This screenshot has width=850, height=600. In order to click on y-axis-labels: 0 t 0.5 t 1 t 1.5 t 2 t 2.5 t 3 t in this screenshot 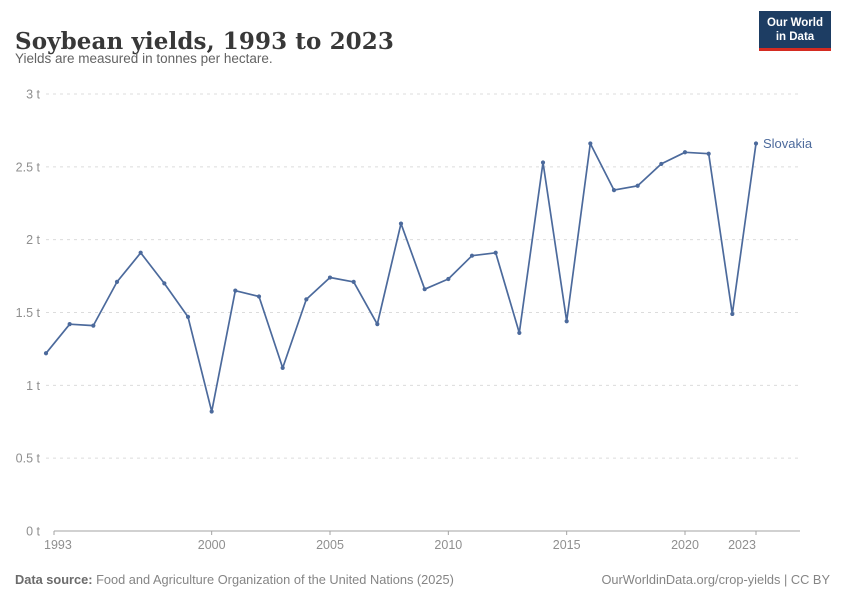, I will do `click(28, 313)`.